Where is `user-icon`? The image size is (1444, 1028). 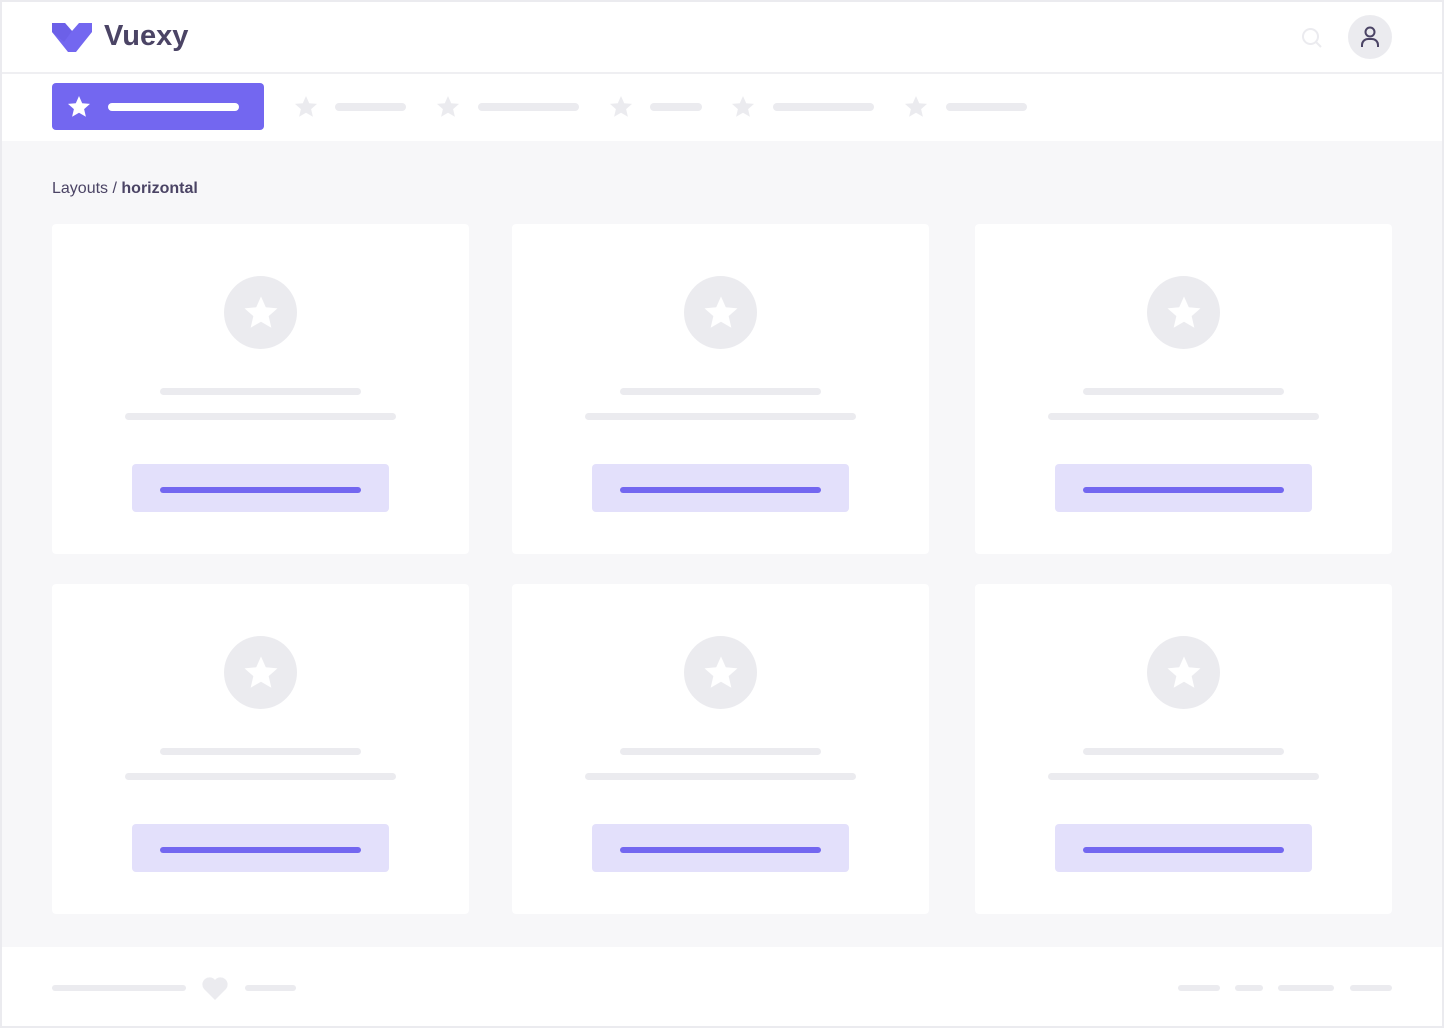 user-icon is located at coordinates (1370, 36).